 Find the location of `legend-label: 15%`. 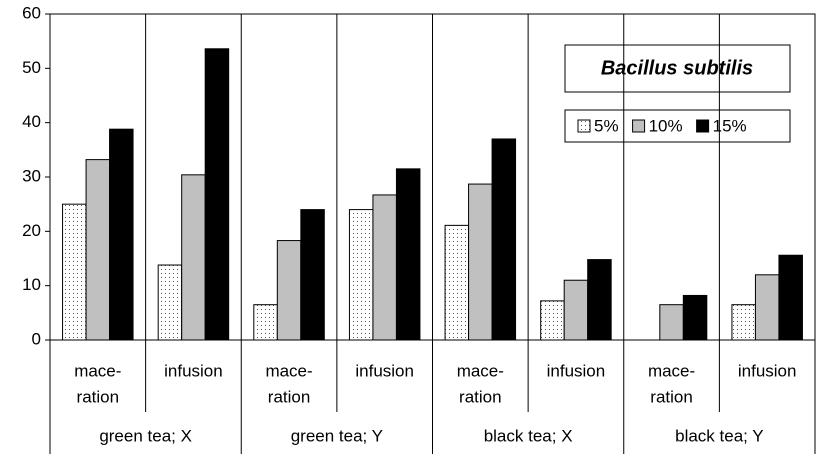

legend-label: 15% is located at coordinates (730, 125).